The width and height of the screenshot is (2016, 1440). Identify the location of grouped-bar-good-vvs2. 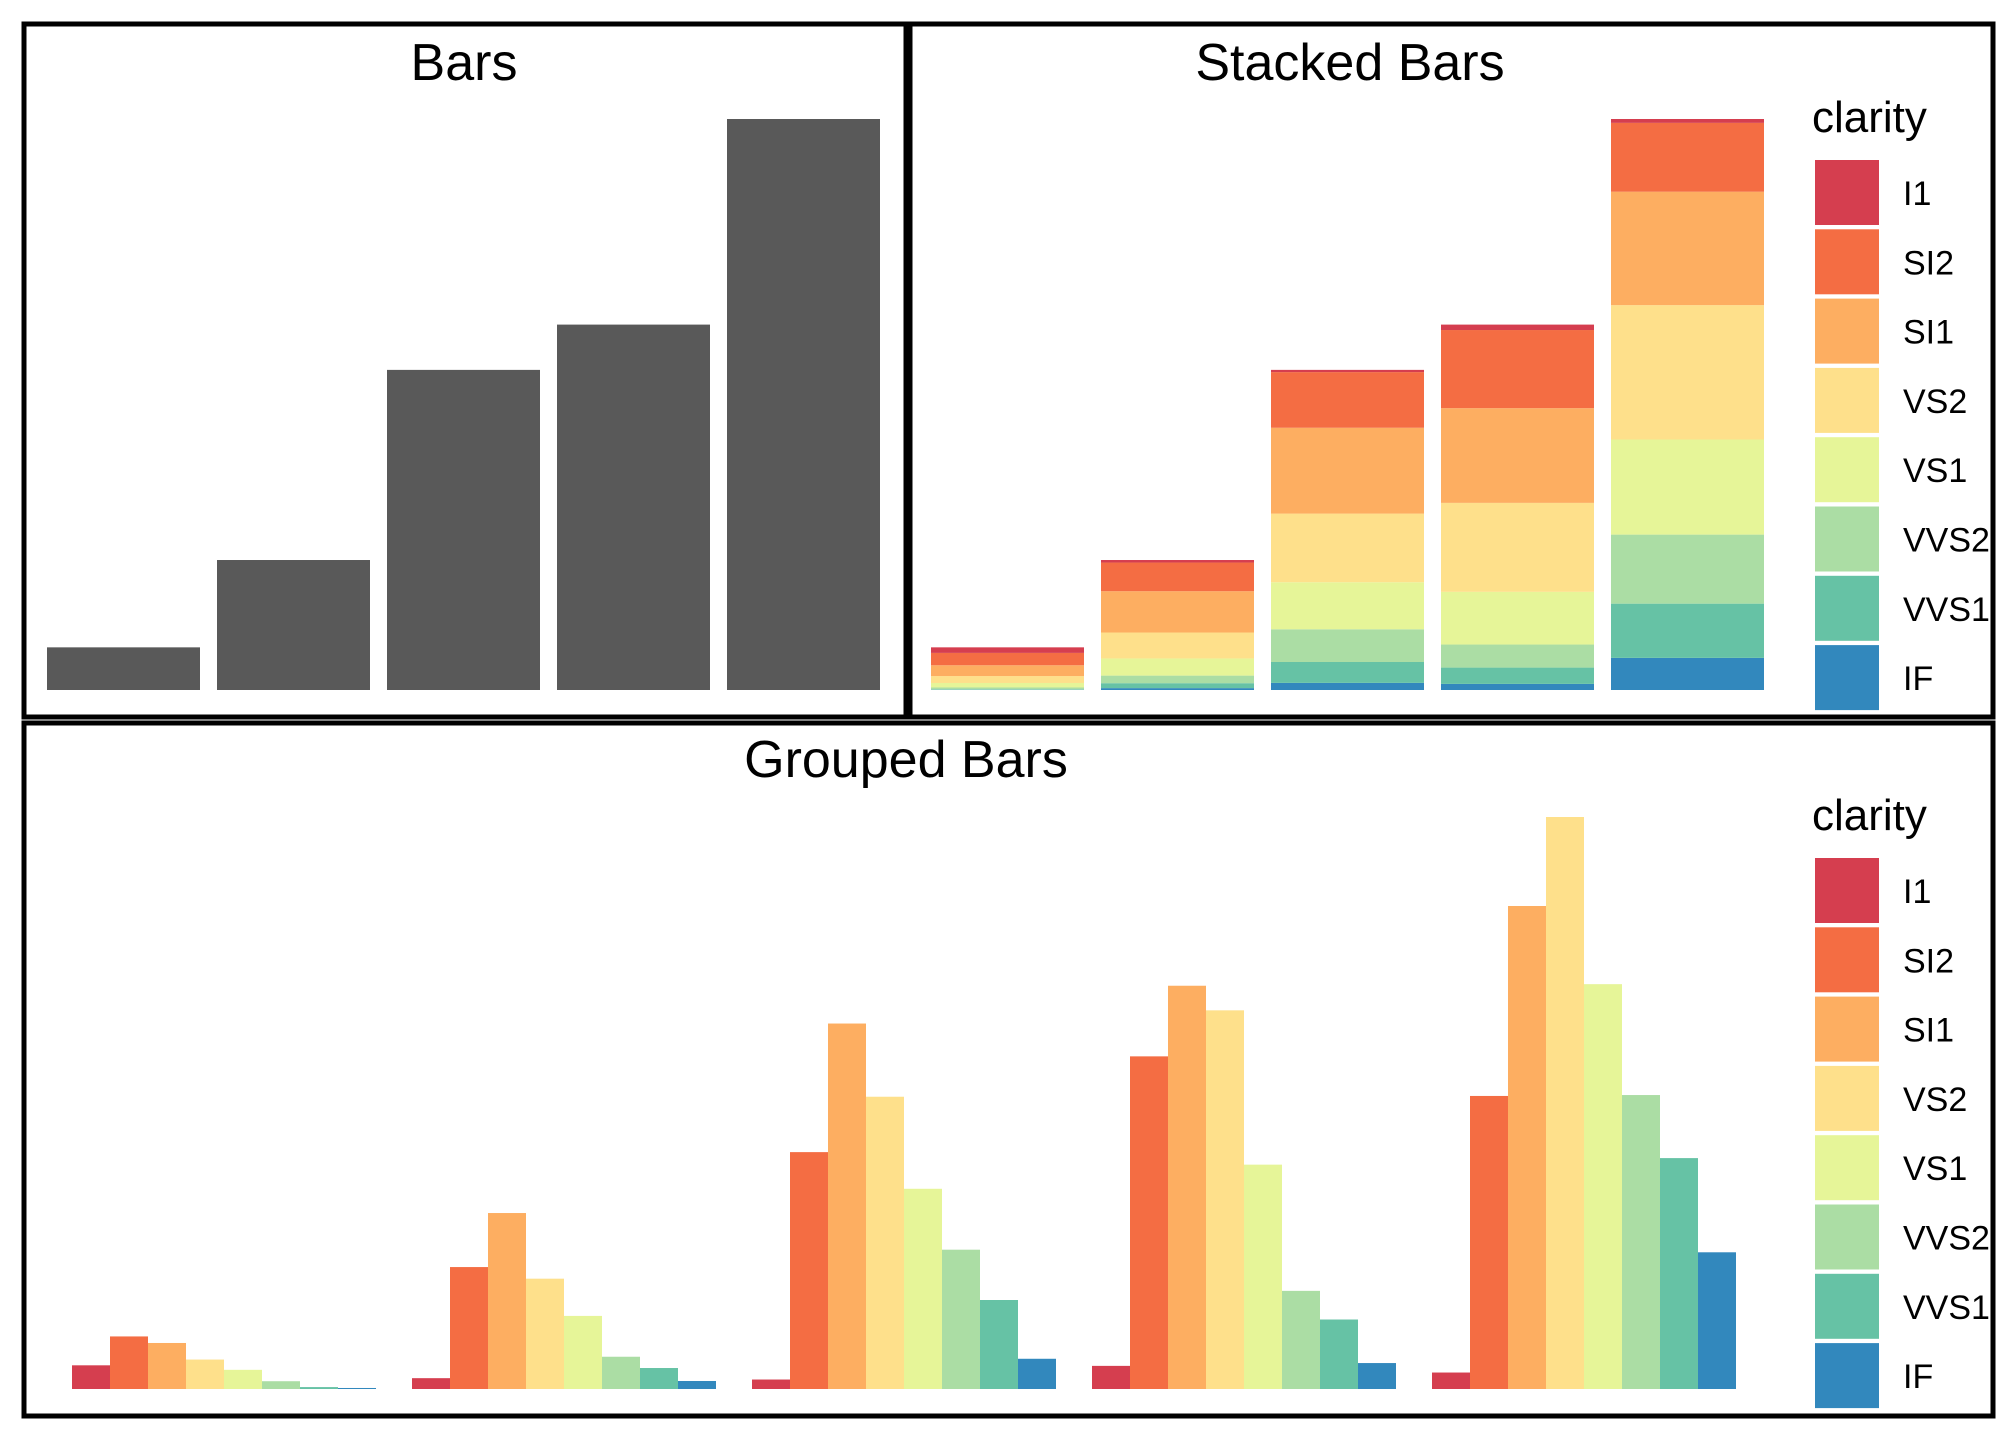
(621, 1372).